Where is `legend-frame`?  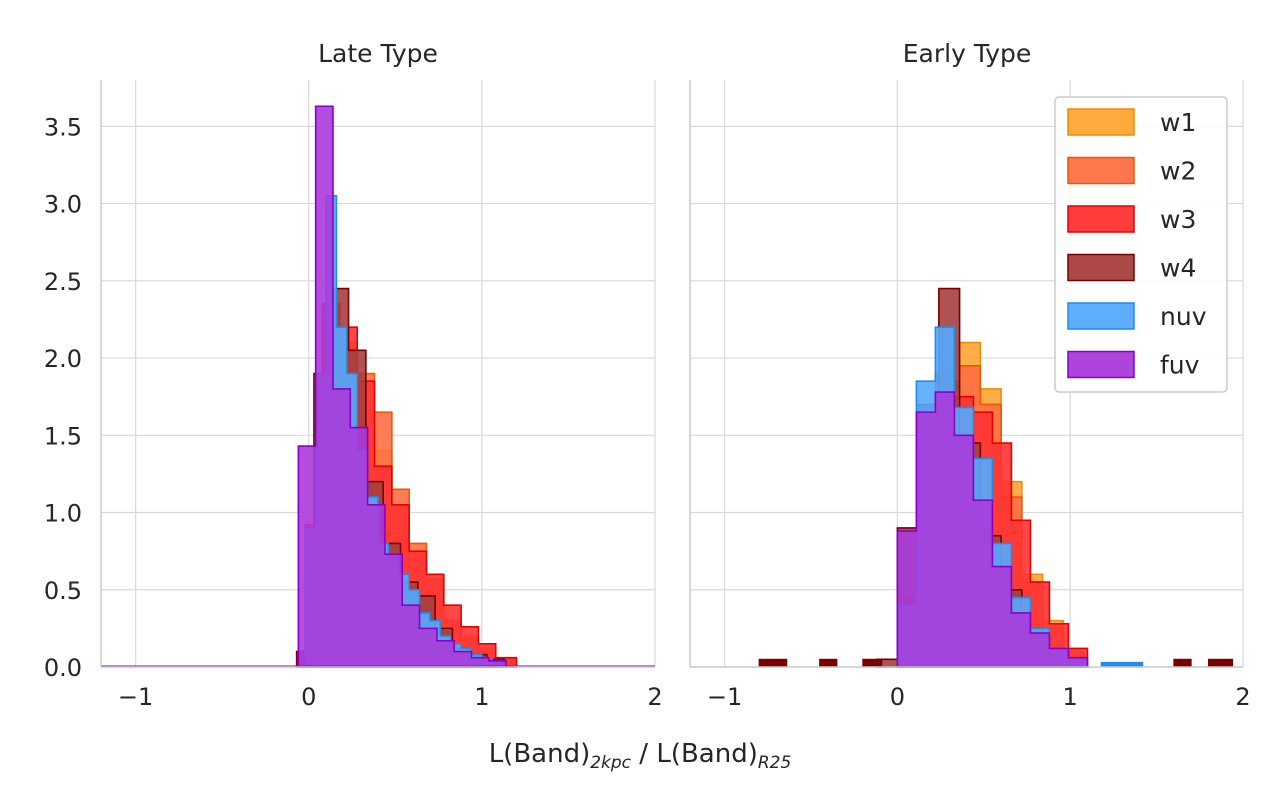
legend-frame is located at coordinates (1141, 244).